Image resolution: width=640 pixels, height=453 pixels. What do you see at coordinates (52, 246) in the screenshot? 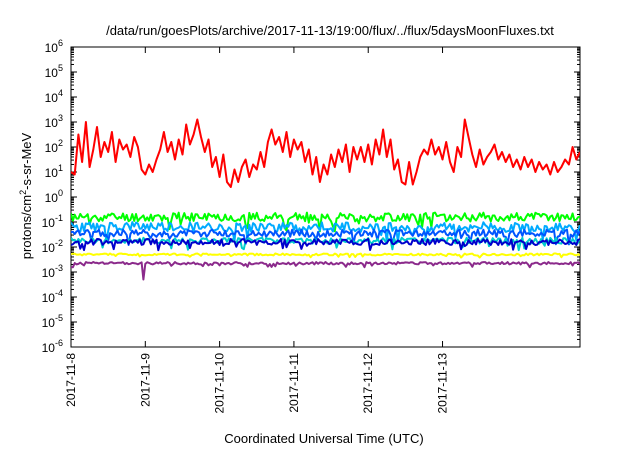
I see `y-tick-label: 10⁻²` at bounding box center [52, 246].